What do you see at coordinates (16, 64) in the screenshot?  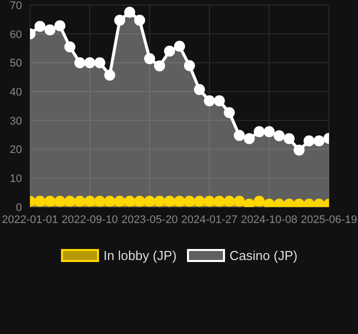 I see `y-tick-label: 50` at bounding box center [16, 64].